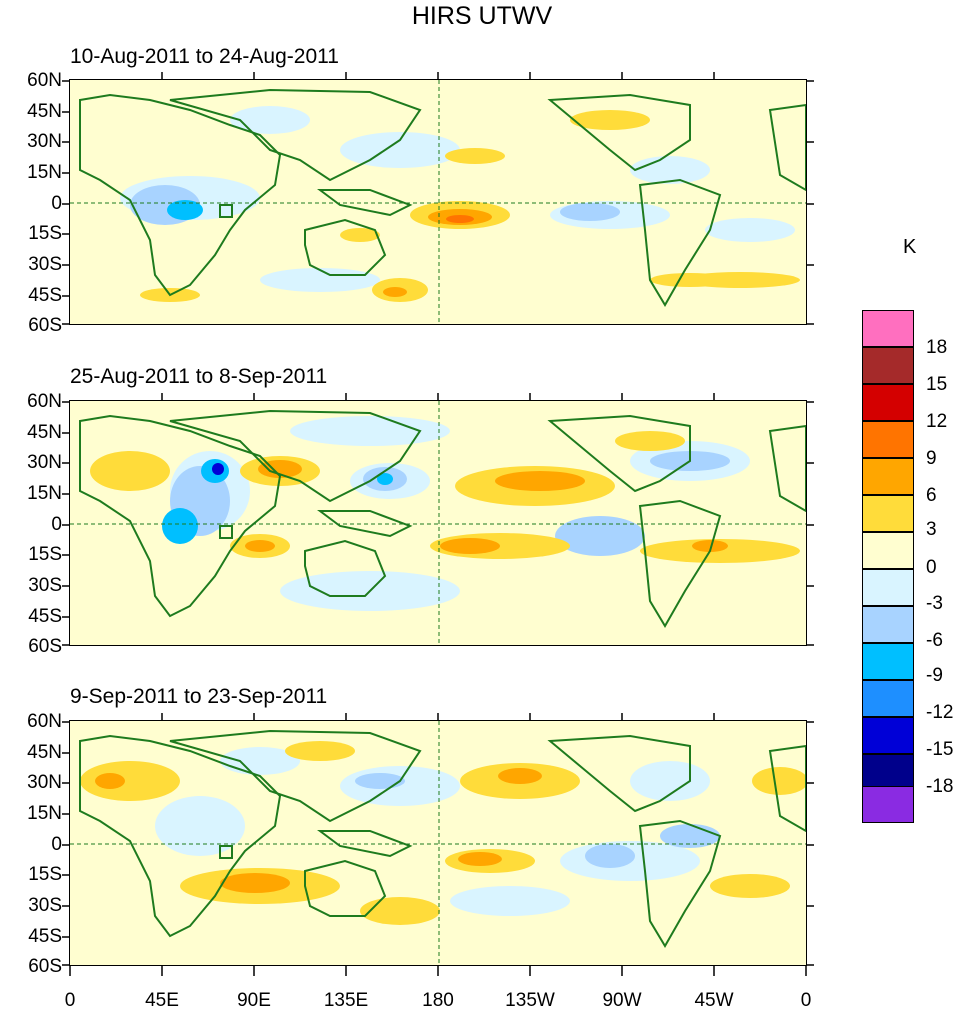 This screenshot has width=964, height=1013. I want to click on lon-label: 90W, so click(622, 1000).